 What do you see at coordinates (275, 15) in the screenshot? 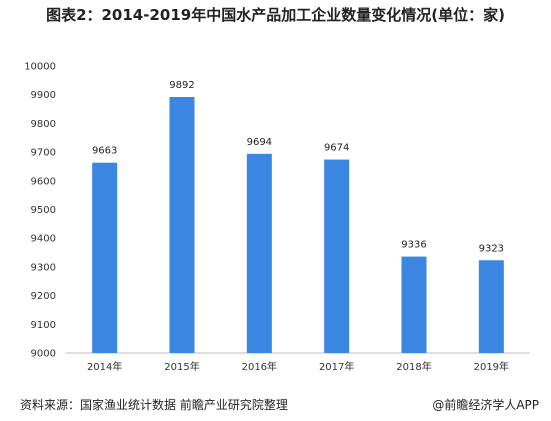
I see `chart-title: 图表2：2014-2019年中国水产品加工企业数量变化情况(单位：家)` at bounding box center [275, 15].